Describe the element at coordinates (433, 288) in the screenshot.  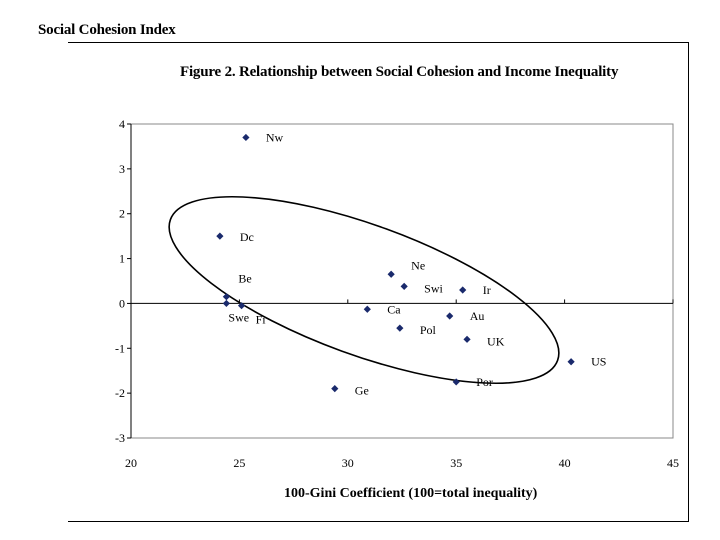
I see `point-label-swi: Swi` at that location.